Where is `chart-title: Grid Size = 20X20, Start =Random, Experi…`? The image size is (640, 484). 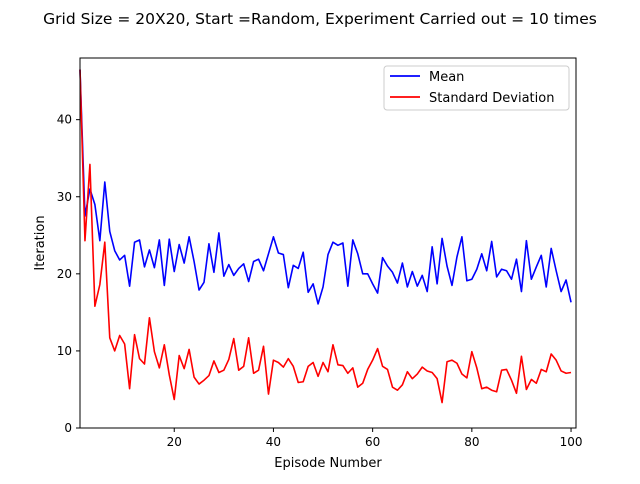 chart-title: Grid Size = 20X20, Start =Random, Experi… is located at coordinates (320, 19).